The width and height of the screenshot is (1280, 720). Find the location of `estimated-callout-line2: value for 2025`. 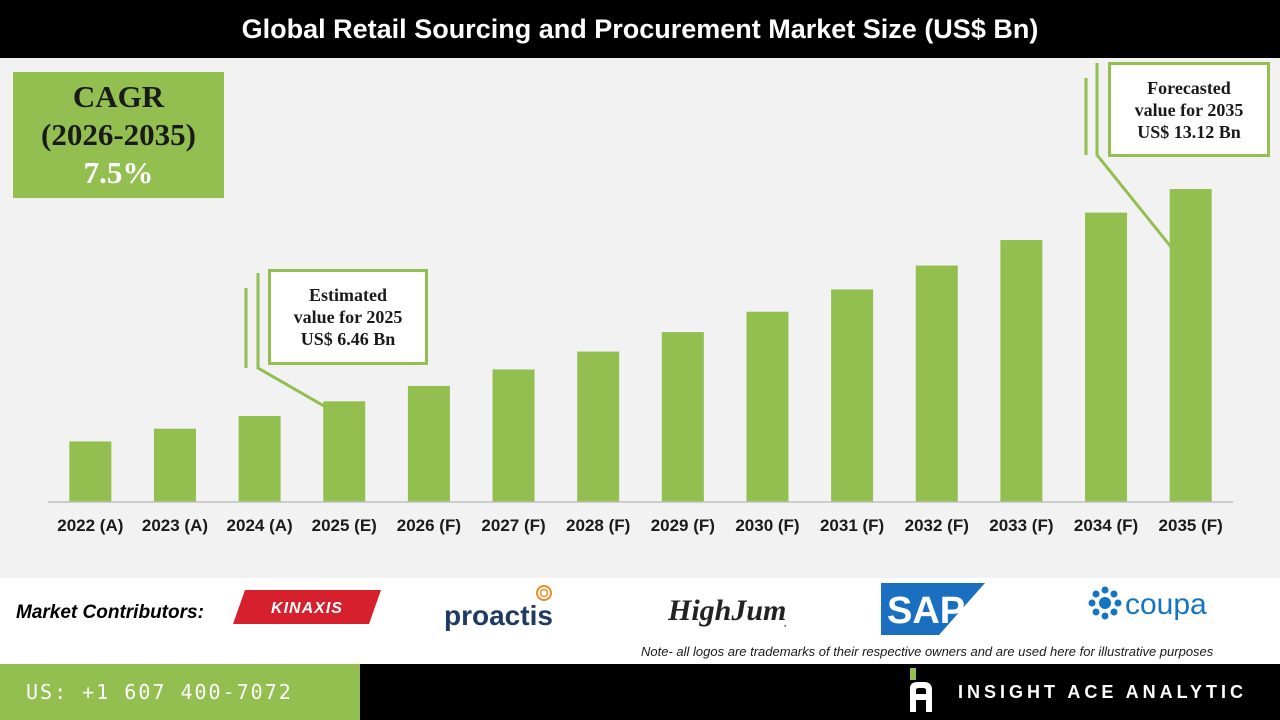

estimated-callout-line2: value for 2025 is located at coordinates (348, 317).